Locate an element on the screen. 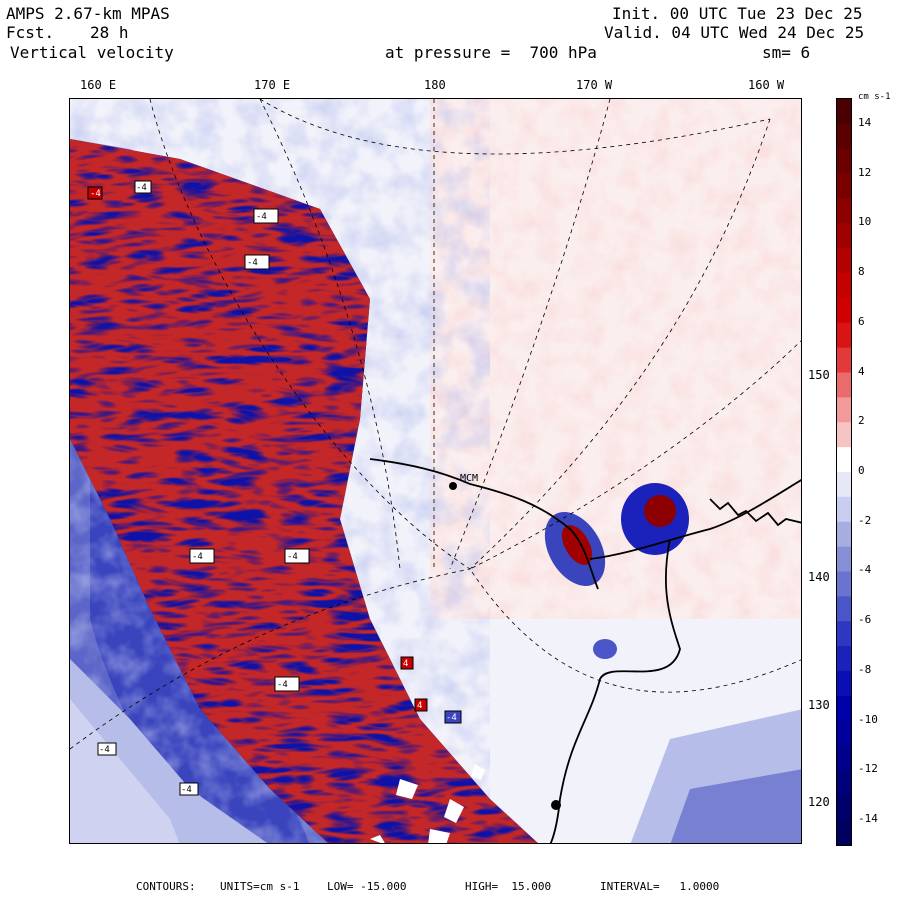 This screenshot has width=900, height=900. missing-data-patches is located at coordinates (427, 803).